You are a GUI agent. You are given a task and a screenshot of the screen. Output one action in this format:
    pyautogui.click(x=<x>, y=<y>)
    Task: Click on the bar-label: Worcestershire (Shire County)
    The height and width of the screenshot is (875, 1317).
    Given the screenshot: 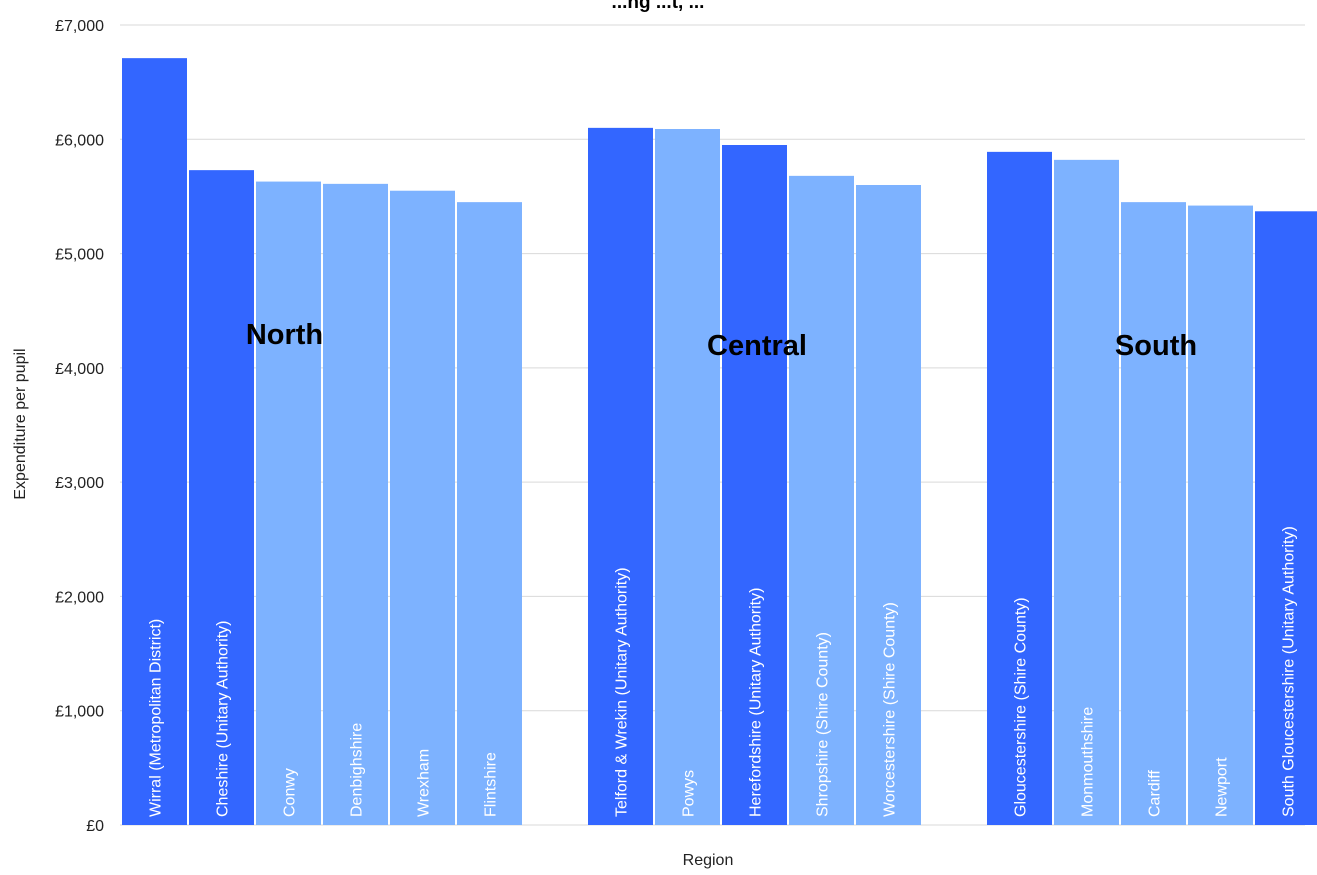 What is the action you would take?
    pyautogui.click(x=890, y=709)
    